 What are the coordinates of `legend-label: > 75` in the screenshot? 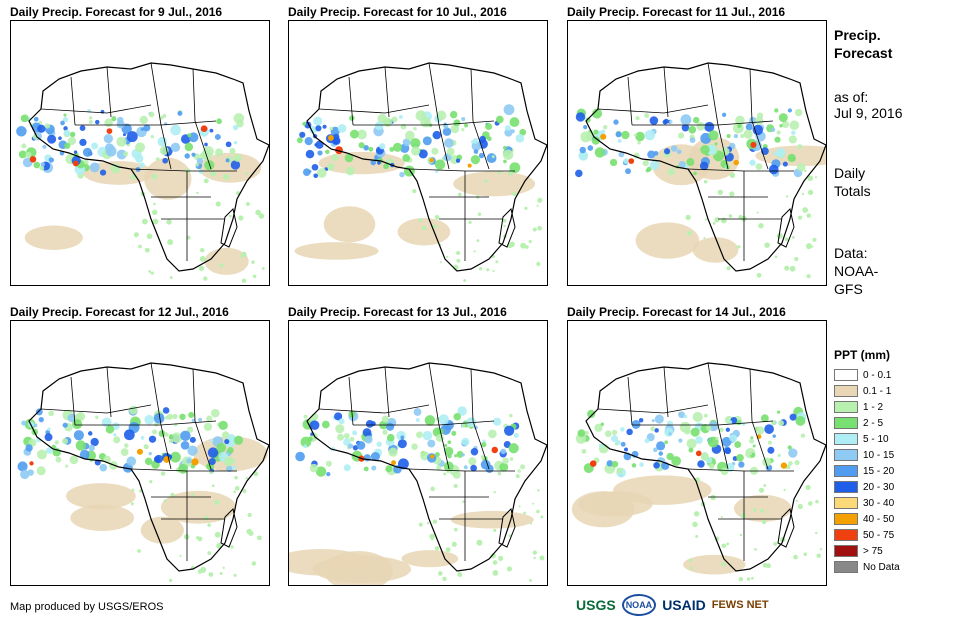 It's located at (873, 551).